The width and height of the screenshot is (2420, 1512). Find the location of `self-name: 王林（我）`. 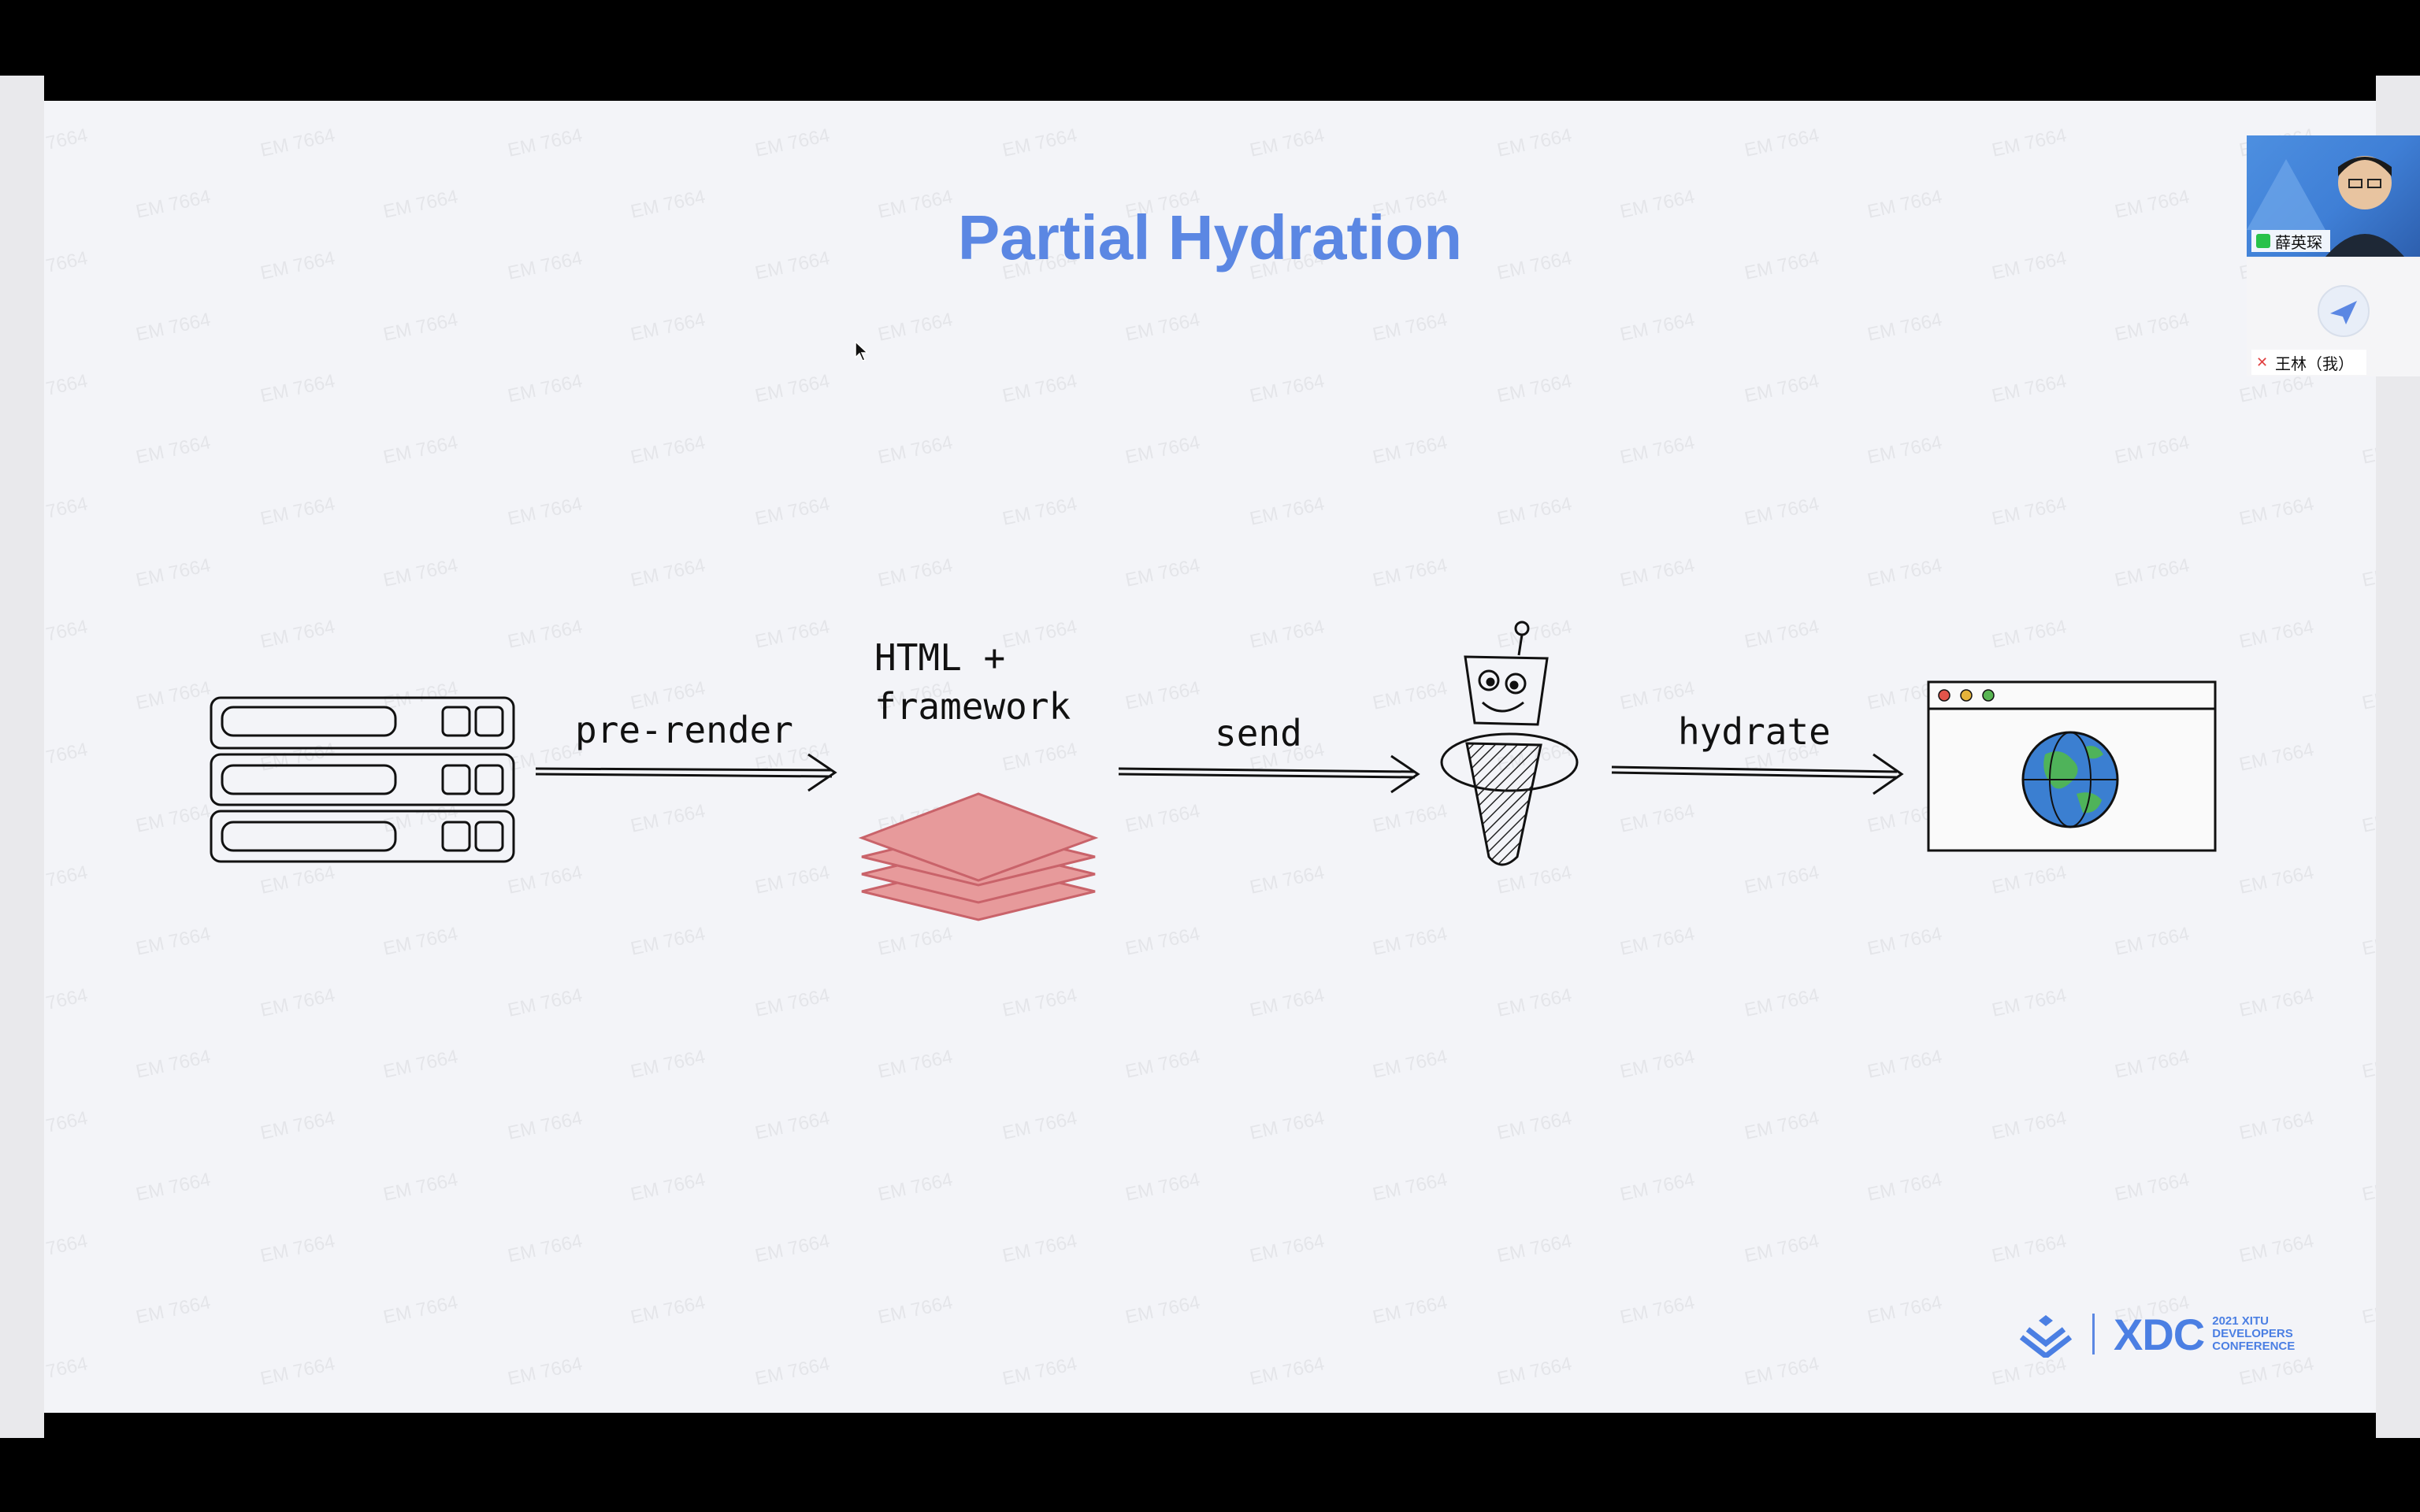

self-name: 王林（我） is located at coordinates (2314, 364).